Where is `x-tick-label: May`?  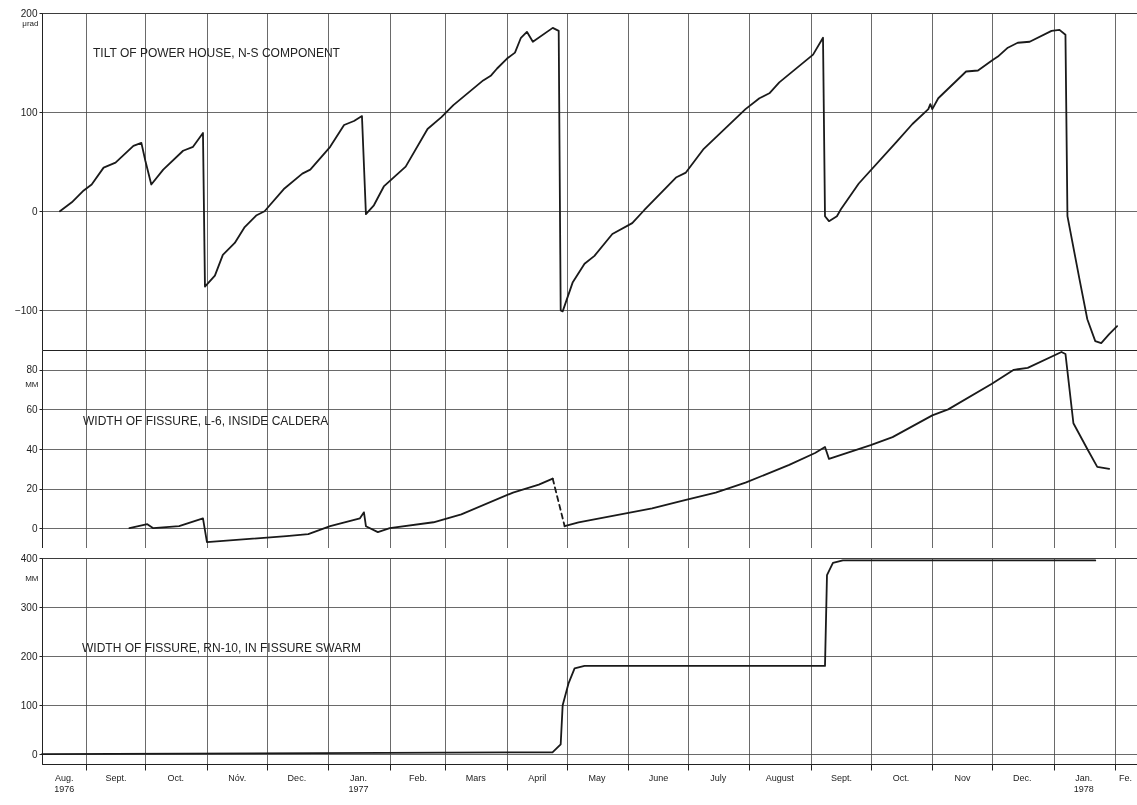
x-tick-label: May is located at coordinates (597, 777).